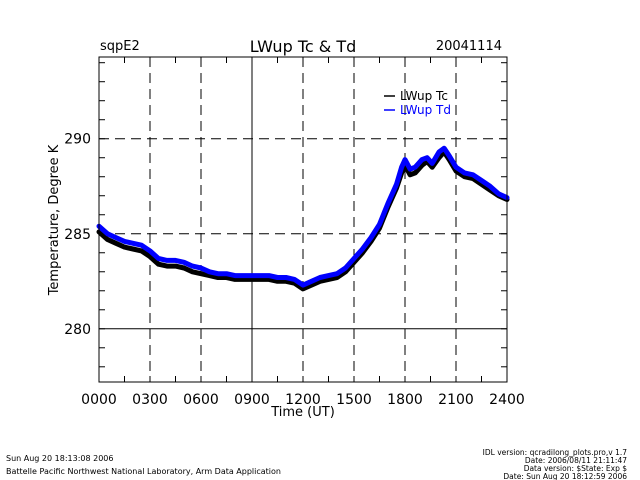 This screenshot has height=480, width=640. I want to click on x-tick-label: 1200, so click(303, 400).